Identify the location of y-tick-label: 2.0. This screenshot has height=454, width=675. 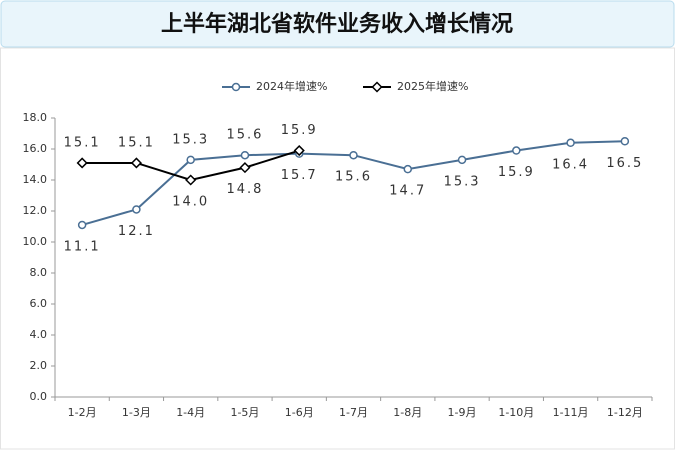
(39, 365).